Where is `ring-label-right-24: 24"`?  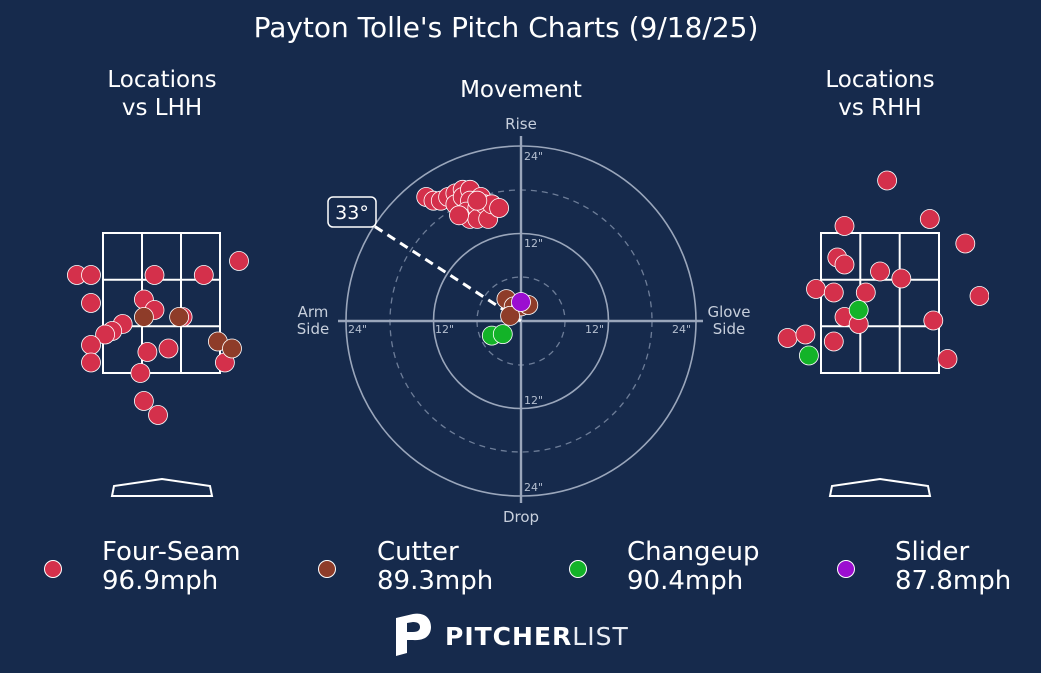
ring-label-right-24: 24" is located at coordinates (681, 329).